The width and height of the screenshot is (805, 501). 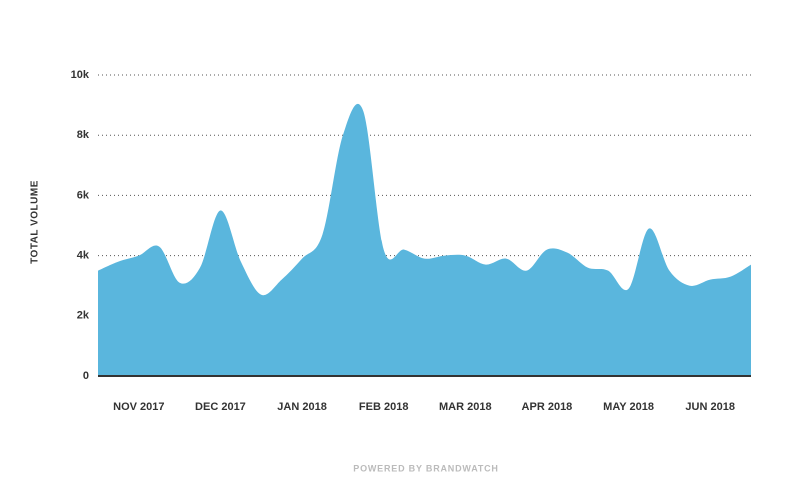 I want to click on y-axis-title: TOTAL VOLUME, so click(x=35, y=222).